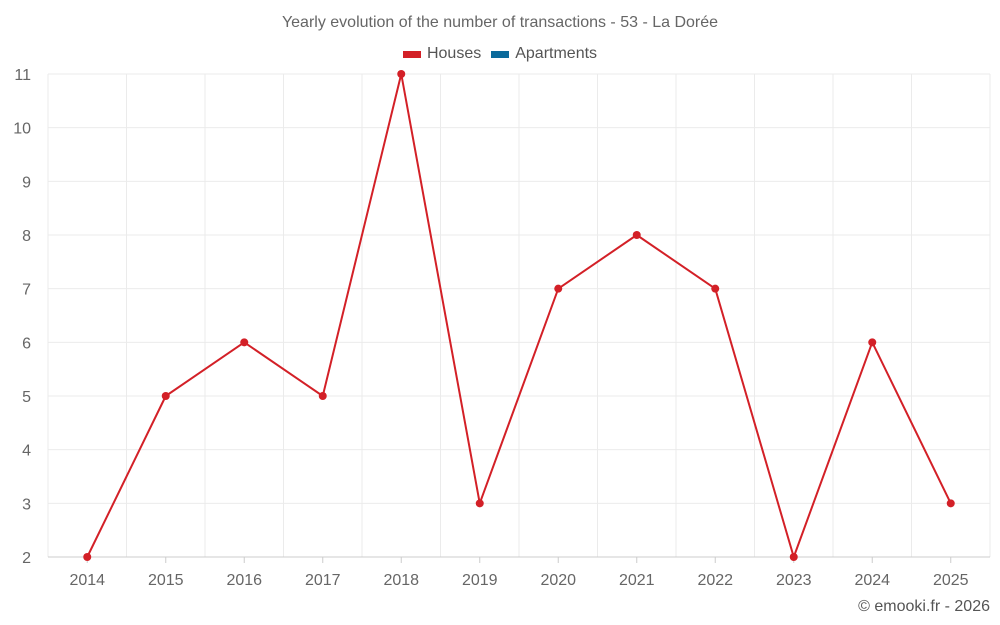 The width and height of the screenshot is (1000, 625). I want to click on legend-label-apartments: Apartments, so click(556, 53).